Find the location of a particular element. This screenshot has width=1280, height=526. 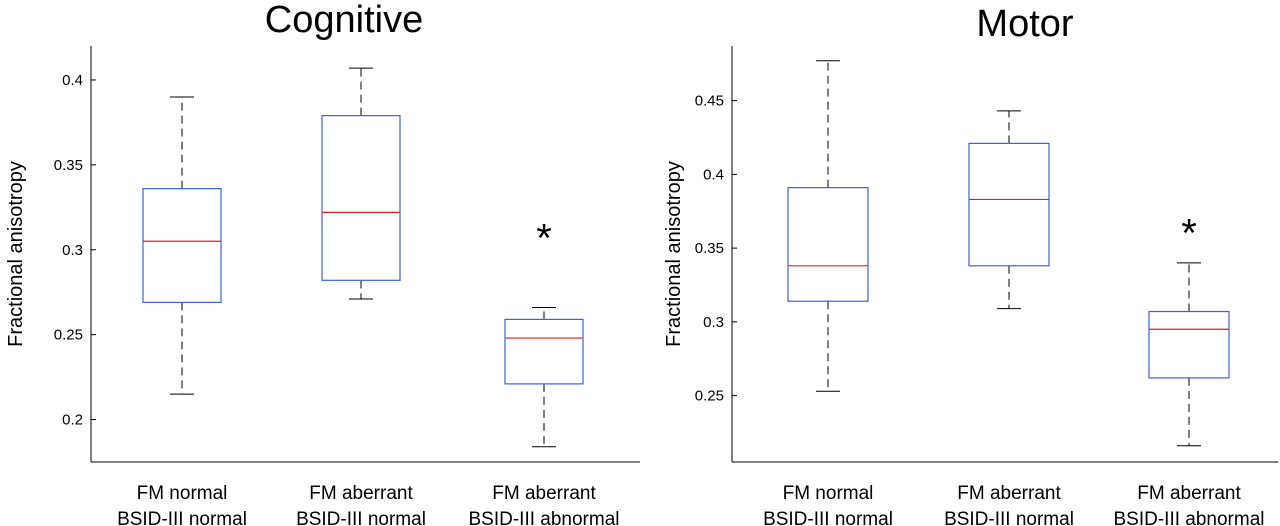

y-tick-label: 0.45 is located at coordinates (709, 101).